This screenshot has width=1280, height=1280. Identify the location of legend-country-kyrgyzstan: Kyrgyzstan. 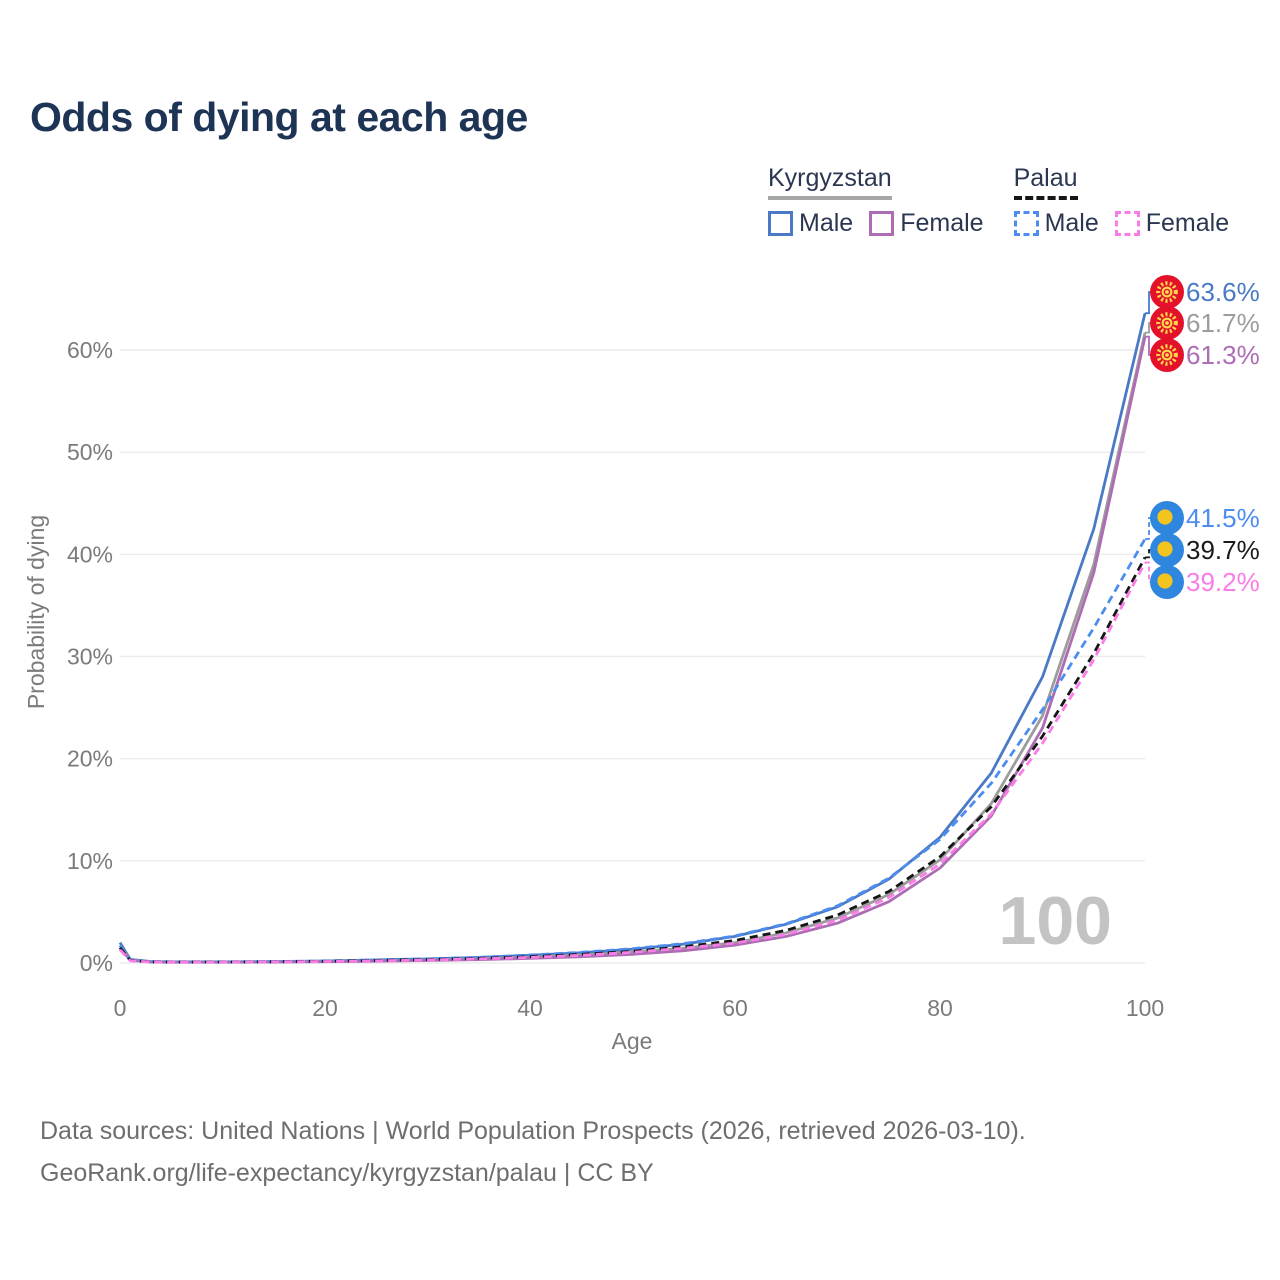
(830, 182).